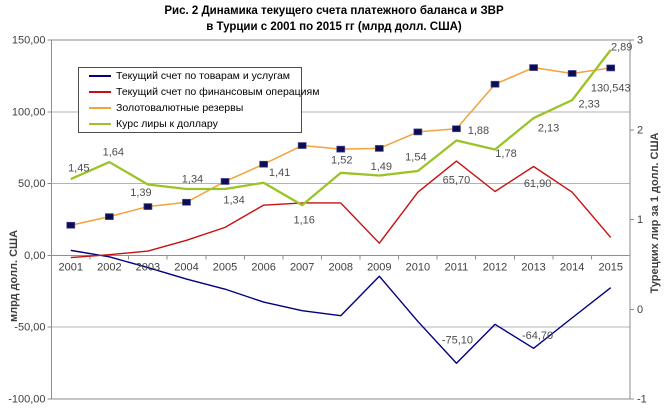 Image resolution: width=668 pixels, height=415 pixels. I want to click on svg-text: 130,543, so click(611, 88).